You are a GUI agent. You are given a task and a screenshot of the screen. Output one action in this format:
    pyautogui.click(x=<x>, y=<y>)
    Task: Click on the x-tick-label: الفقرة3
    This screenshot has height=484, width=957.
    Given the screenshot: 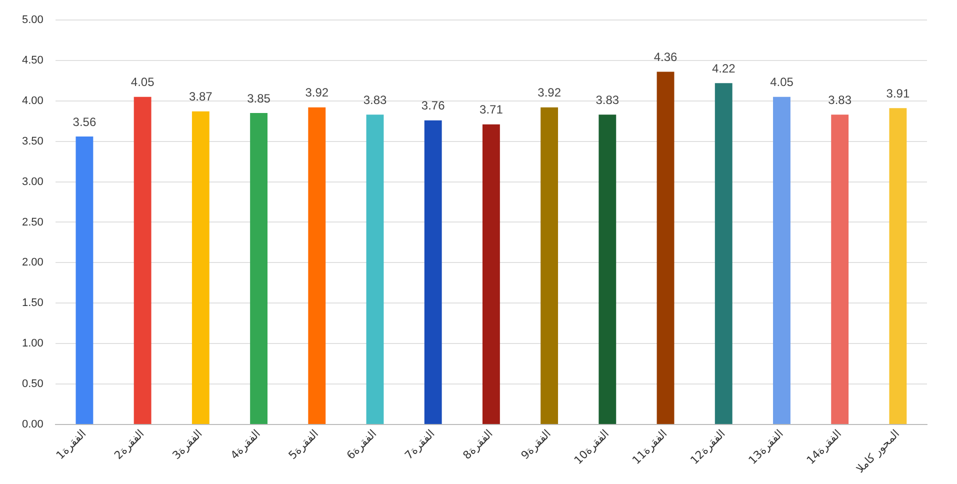 What is the action you would take?
    pyautogui.click(x=187, y=444)
    